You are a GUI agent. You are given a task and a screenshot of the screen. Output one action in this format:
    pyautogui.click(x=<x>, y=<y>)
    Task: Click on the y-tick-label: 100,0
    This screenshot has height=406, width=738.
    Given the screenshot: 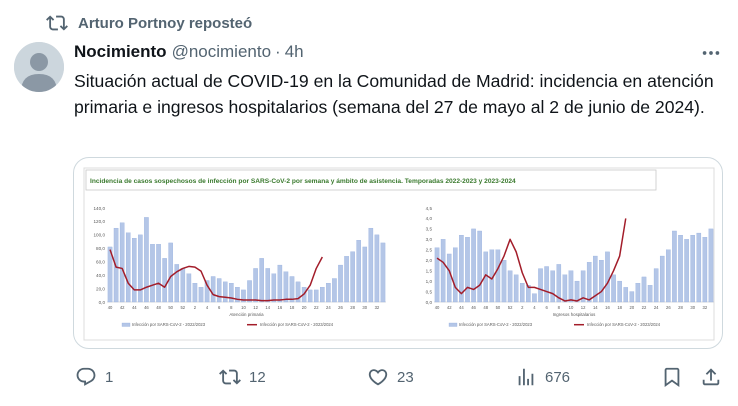 What is the action you would take?
    pyautogui.click(x=100, y=235)
    